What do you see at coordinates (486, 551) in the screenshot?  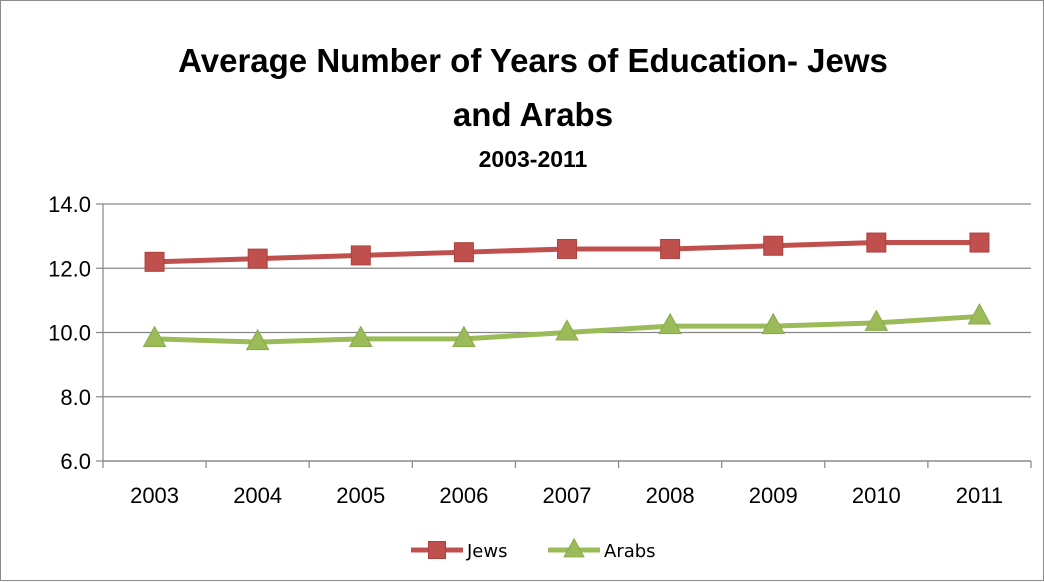 I see `legend-label-jews: Jews` at bounding box center [486, 551].